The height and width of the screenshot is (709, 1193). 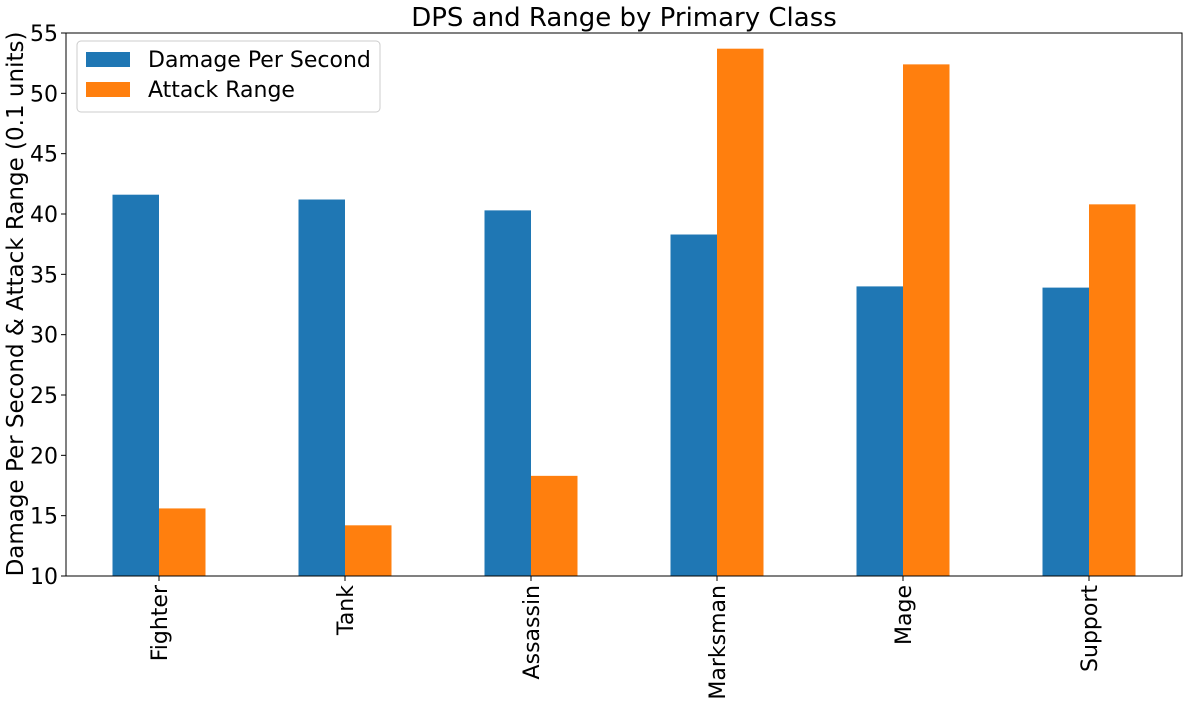 I want to click on bar-damage-per-second-support, so click(x=1065, y=431).